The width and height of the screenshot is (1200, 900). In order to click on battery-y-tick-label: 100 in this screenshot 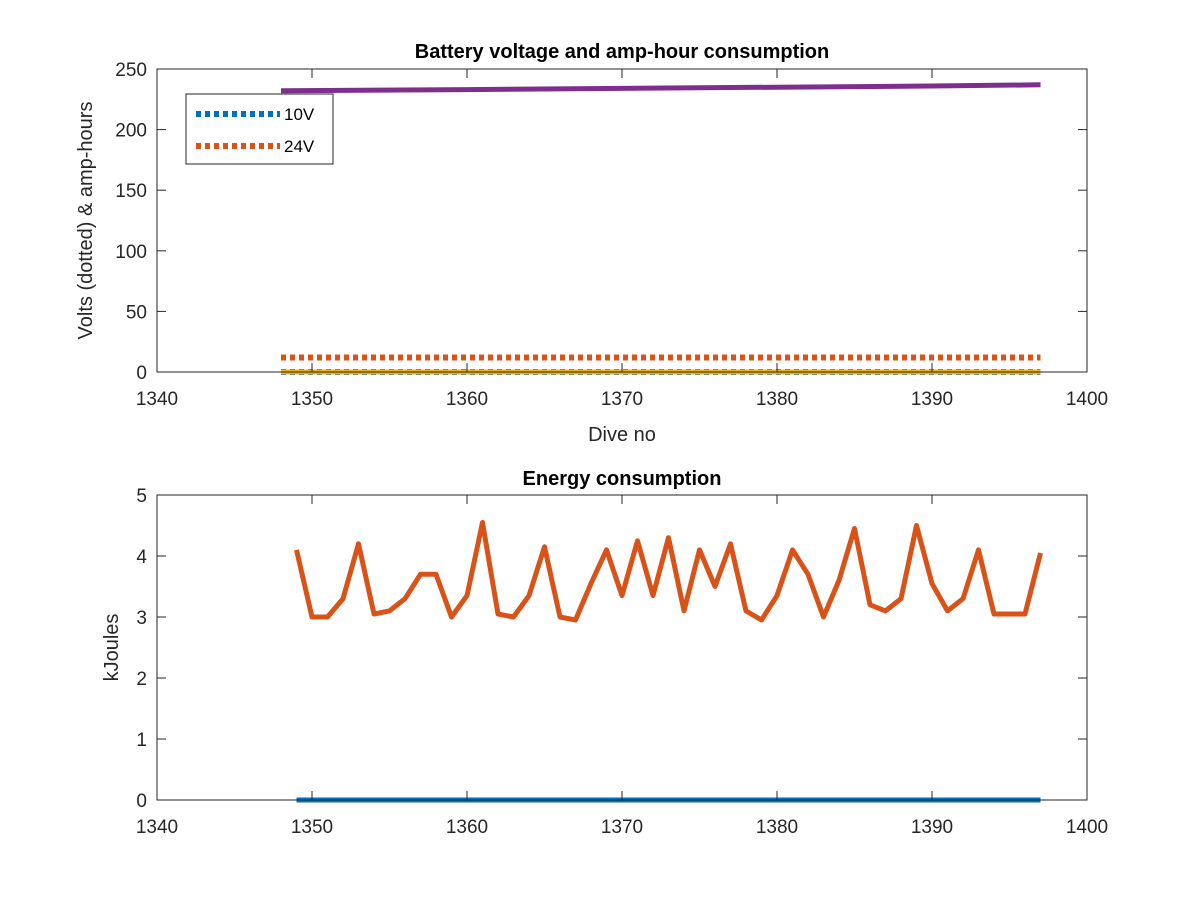, I will do `click(131, 252)`.